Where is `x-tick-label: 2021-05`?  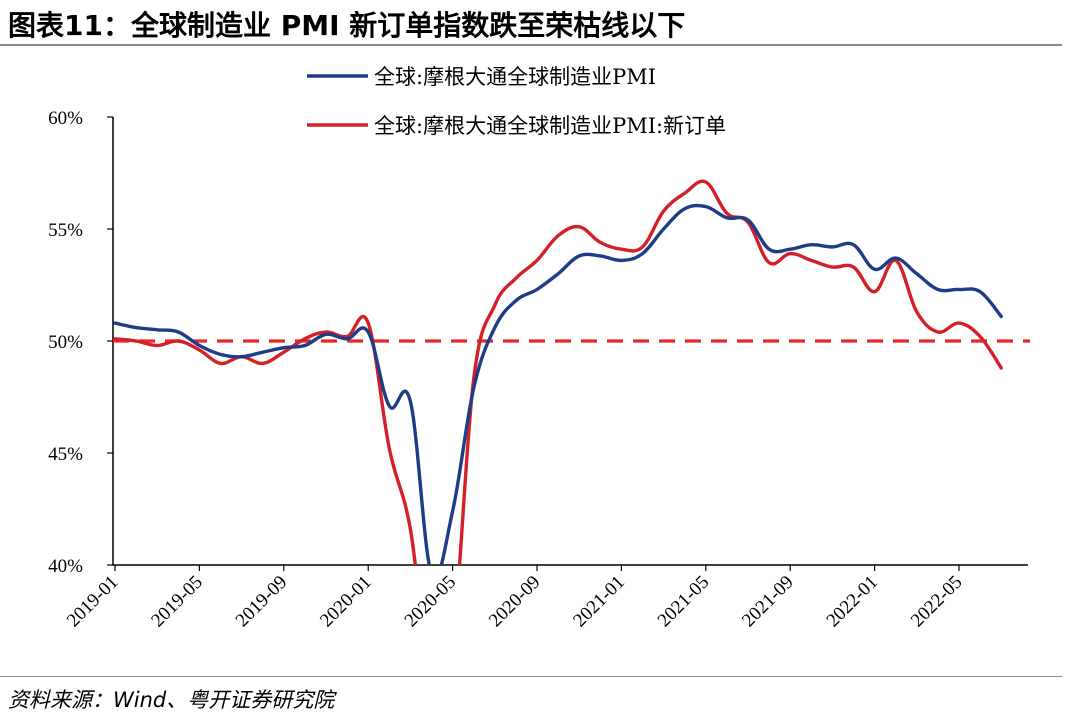 x-tick-label: 2021-05 is located at coordinates (684, 602).